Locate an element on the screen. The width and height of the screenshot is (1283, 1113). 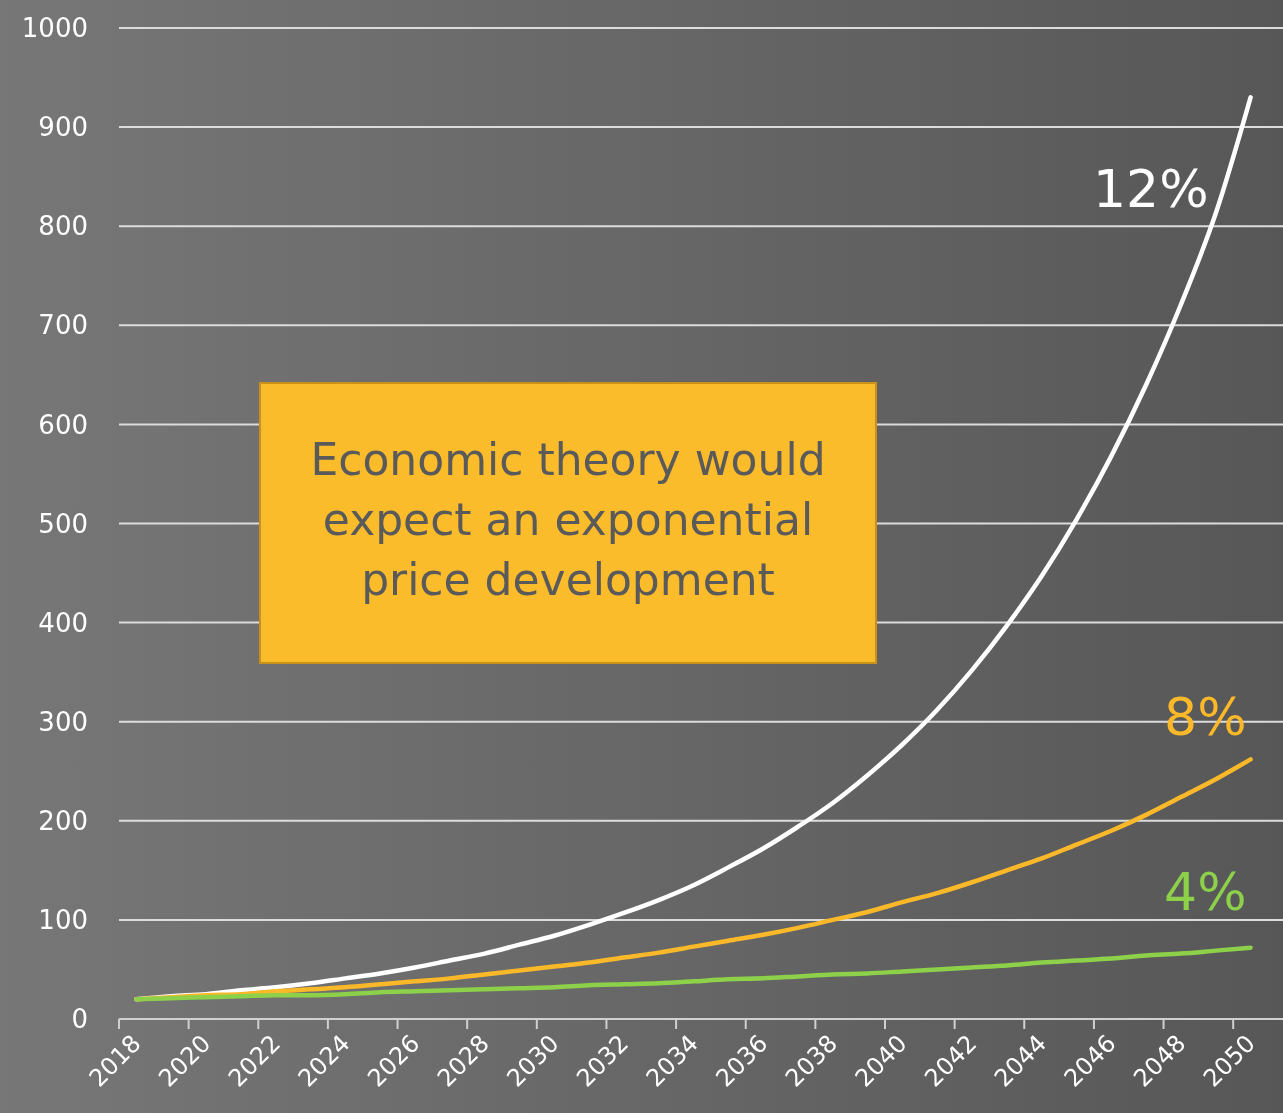
y-tick-label: 100 is located at coordinates (63, 920).